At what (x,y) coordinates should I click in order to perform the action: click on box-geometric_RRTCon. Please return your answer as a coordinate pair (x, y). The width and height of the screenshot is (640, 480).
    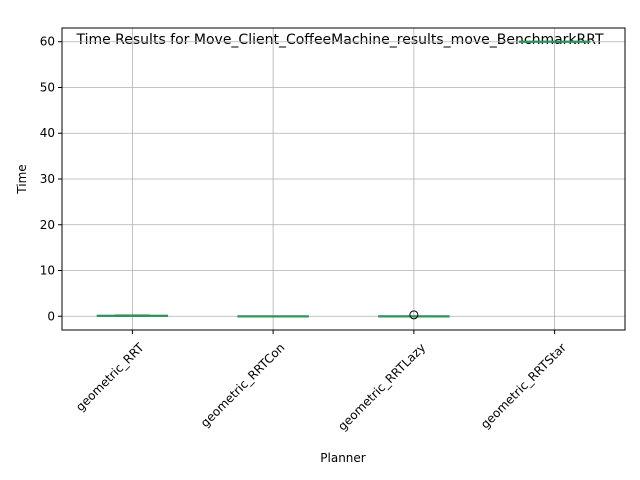
    Looking at the image, I should click on (273, 316).